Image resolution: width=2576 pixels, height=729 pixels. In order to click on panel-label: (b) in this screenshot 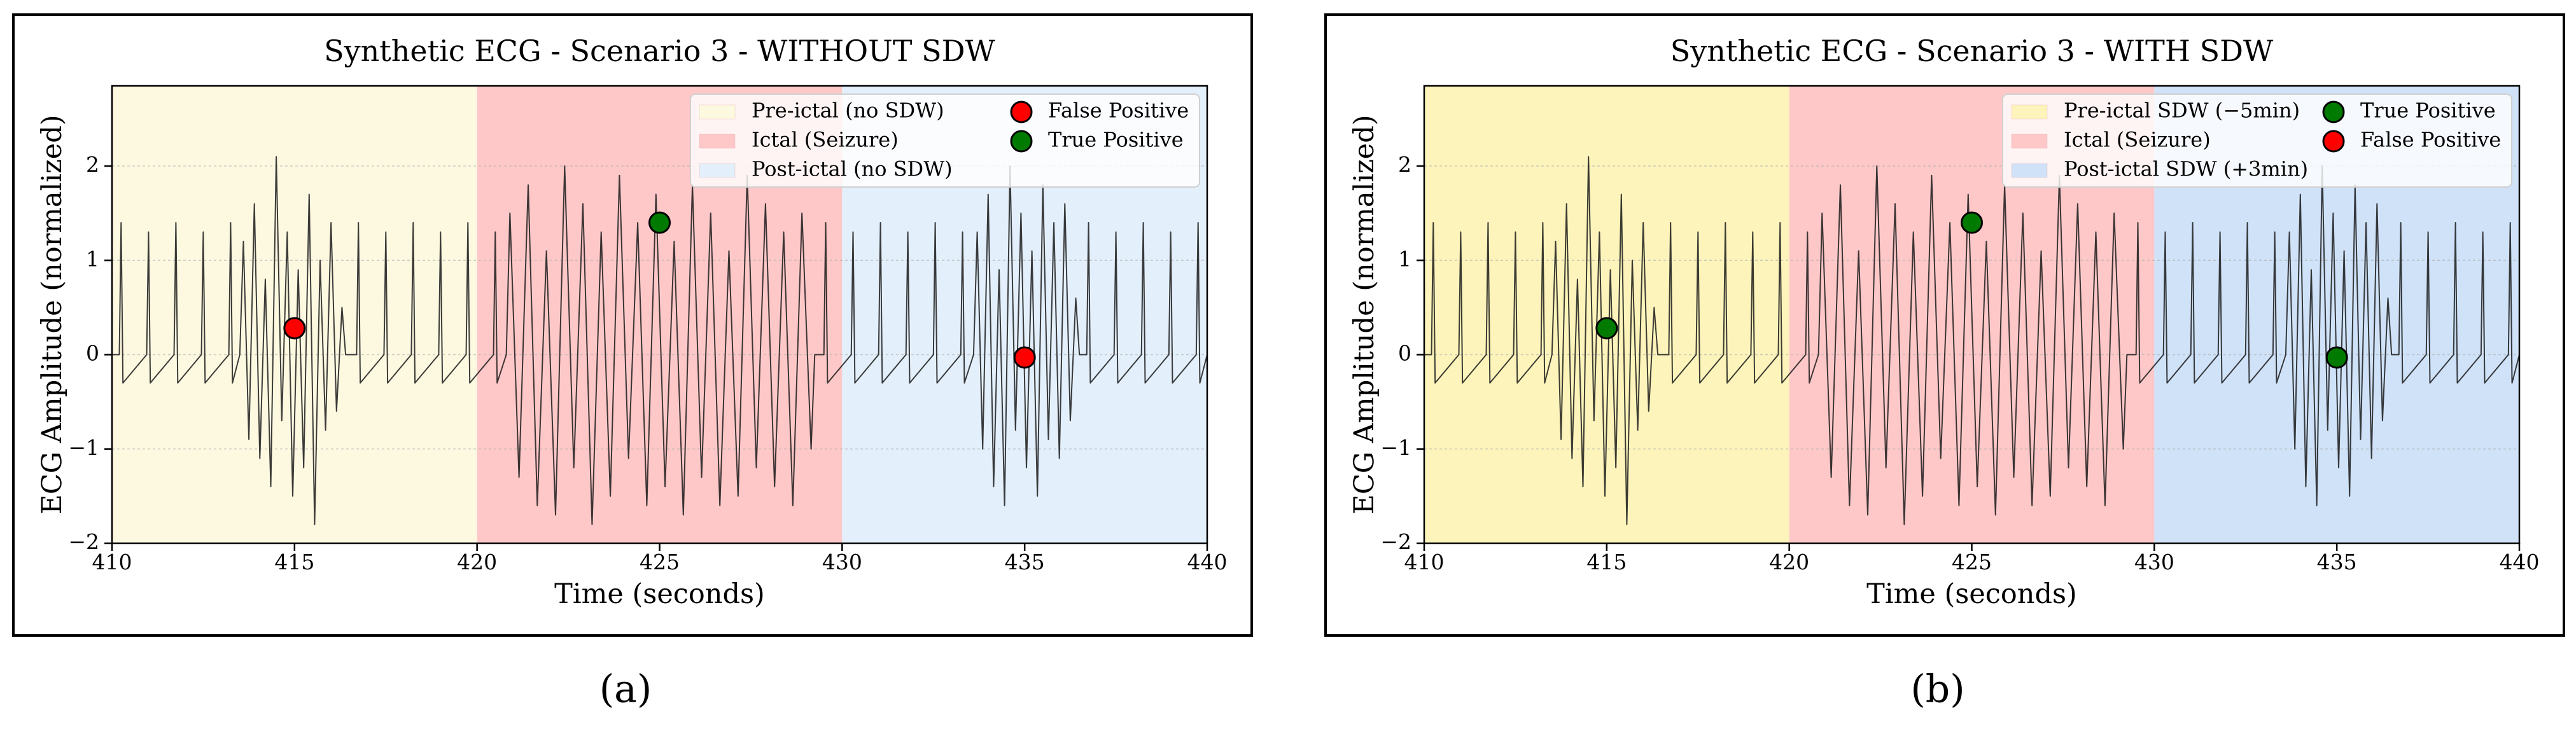, I will do `click(1937, 689)`.